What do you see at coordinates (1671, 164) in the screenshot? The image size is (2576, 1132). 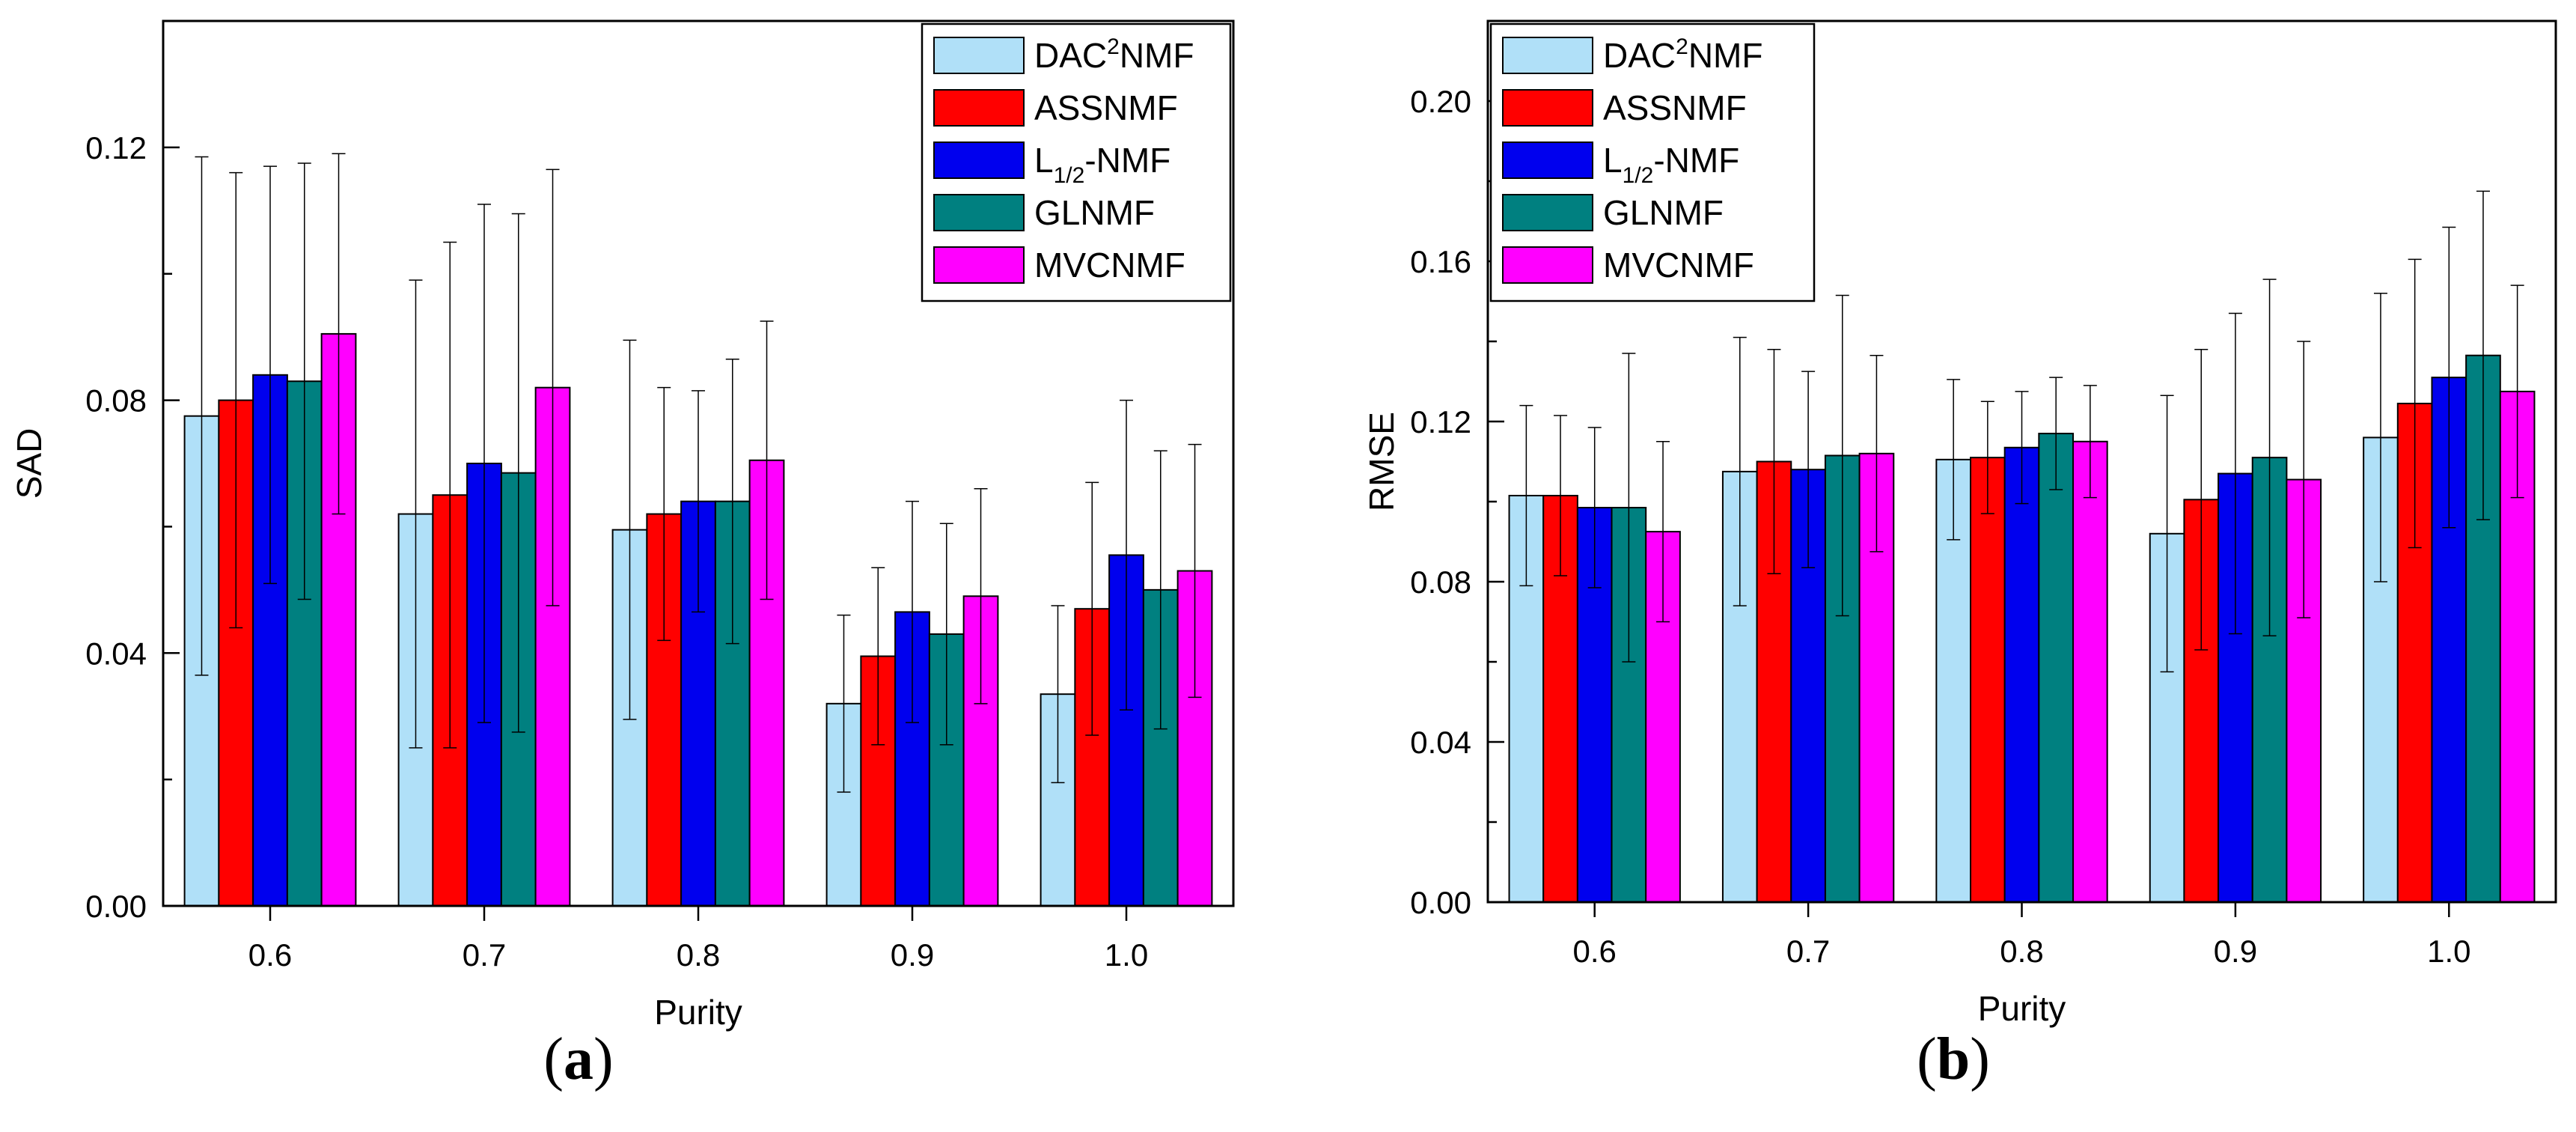 I see `legend-label-b-2: L1/2-NMF` at bounding box center [1671, 164].